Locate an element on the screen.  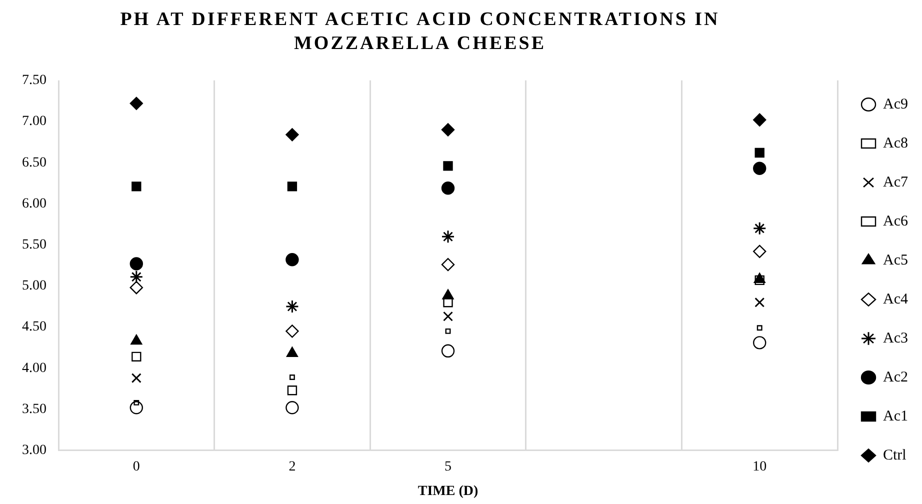
legend-label: Ac8 is located at coordinates (895, 143).